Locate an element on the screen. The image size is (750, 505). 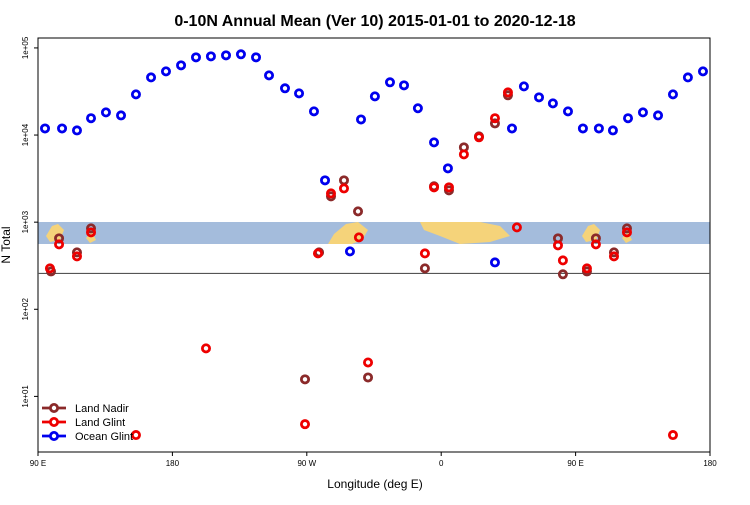
x-tick-label: 180 is located at coordinates (173, 463).